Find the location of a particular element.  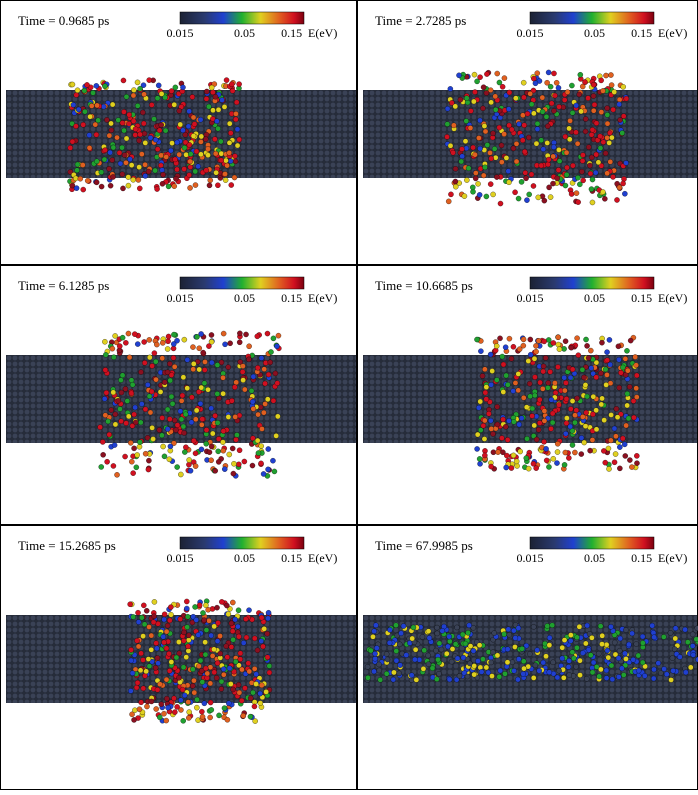

colorbar-unit: E(eV) is located at coordinates (322, 33).